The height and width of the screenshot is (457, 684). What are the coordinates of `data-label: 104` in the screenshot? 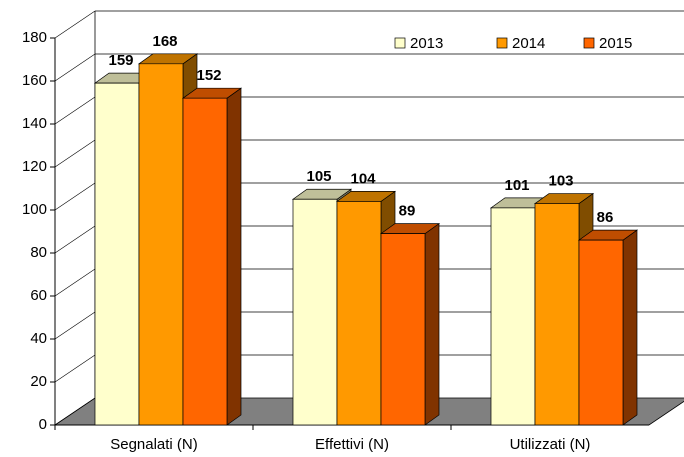 It's located at (363, 178).